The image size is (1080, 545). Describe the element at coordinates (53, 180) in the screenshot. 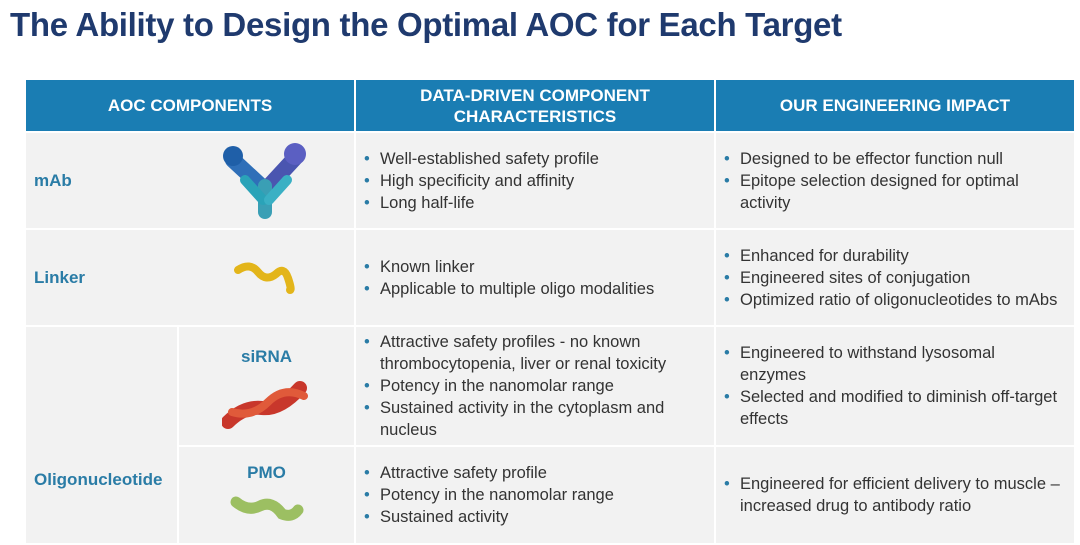

I see `component-label: mAb` at that location.